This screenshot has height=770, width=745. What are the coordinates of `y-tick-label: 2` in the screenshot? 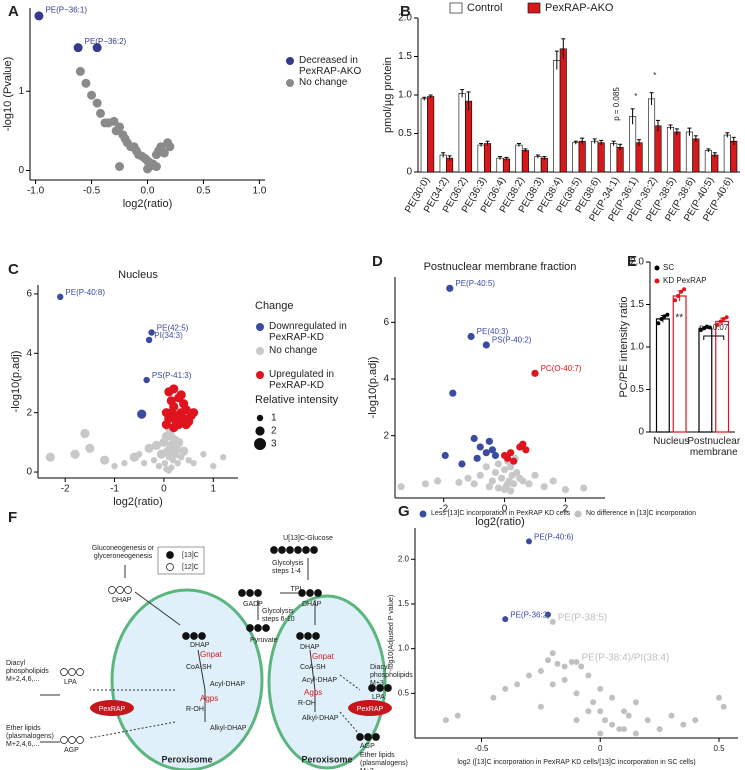 It's located at (386, 435).